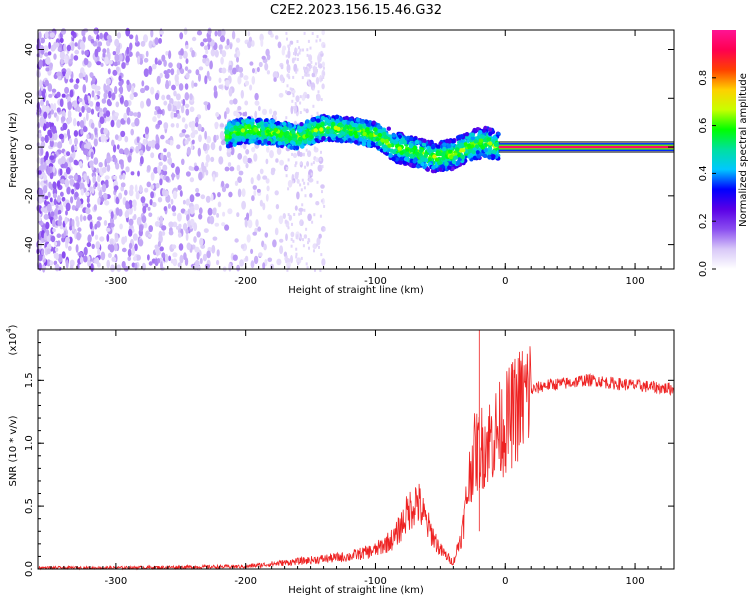 The image size is (750, 600). Describe the element at coordinates (703, 221) in the screenshot. I see `colorbar-tick-label: 0.2` at that location.